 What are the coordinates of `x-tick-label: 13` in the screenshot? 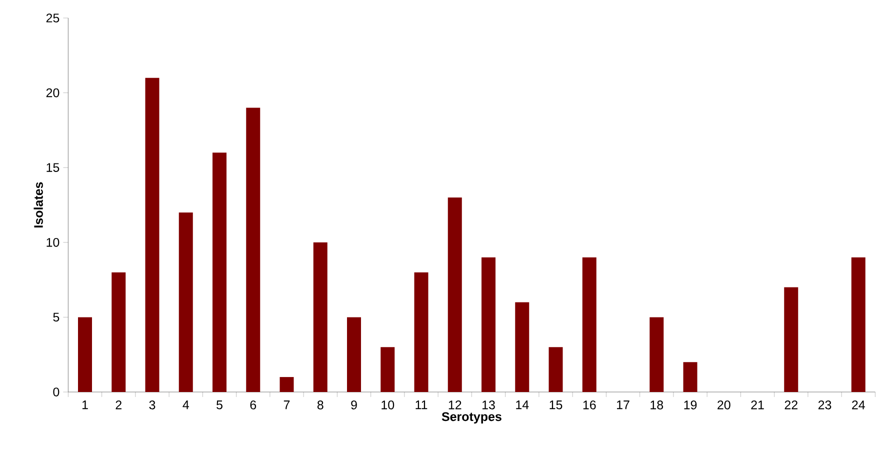 It's located at (488, 405).